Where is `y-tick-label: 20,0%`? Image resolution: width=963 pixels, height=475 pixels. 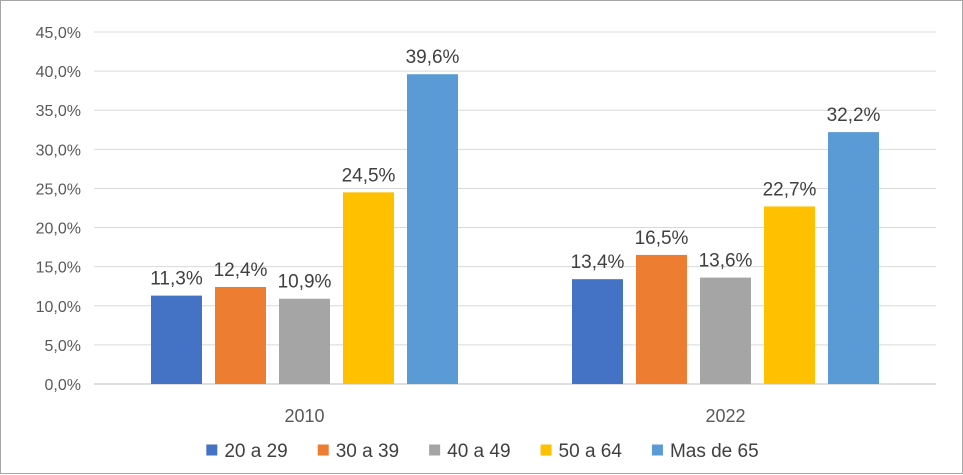 y-tick-label: 20,0% is located at coordinates (58, 229).